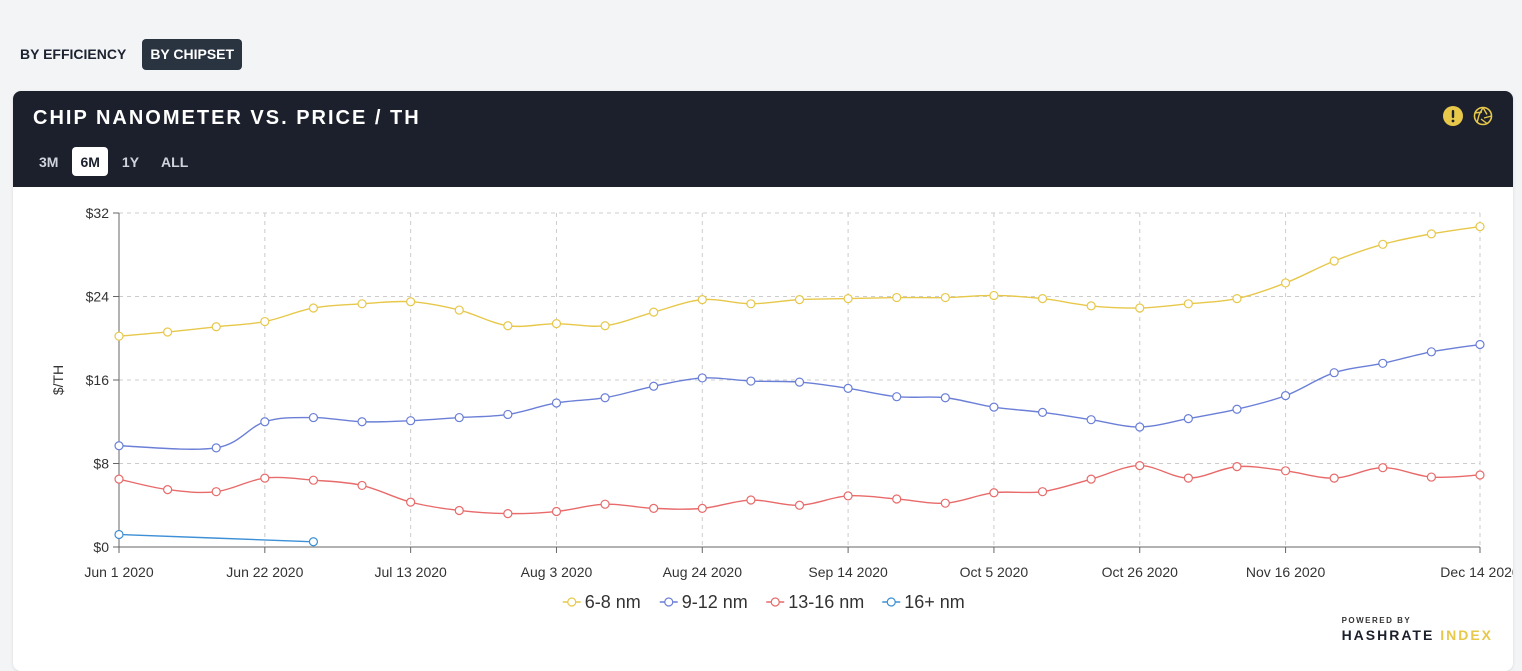  What do you see at coordinates (1468, 116) in the screenshot?
I see `header-icons` at bounding box center [1468, 116].